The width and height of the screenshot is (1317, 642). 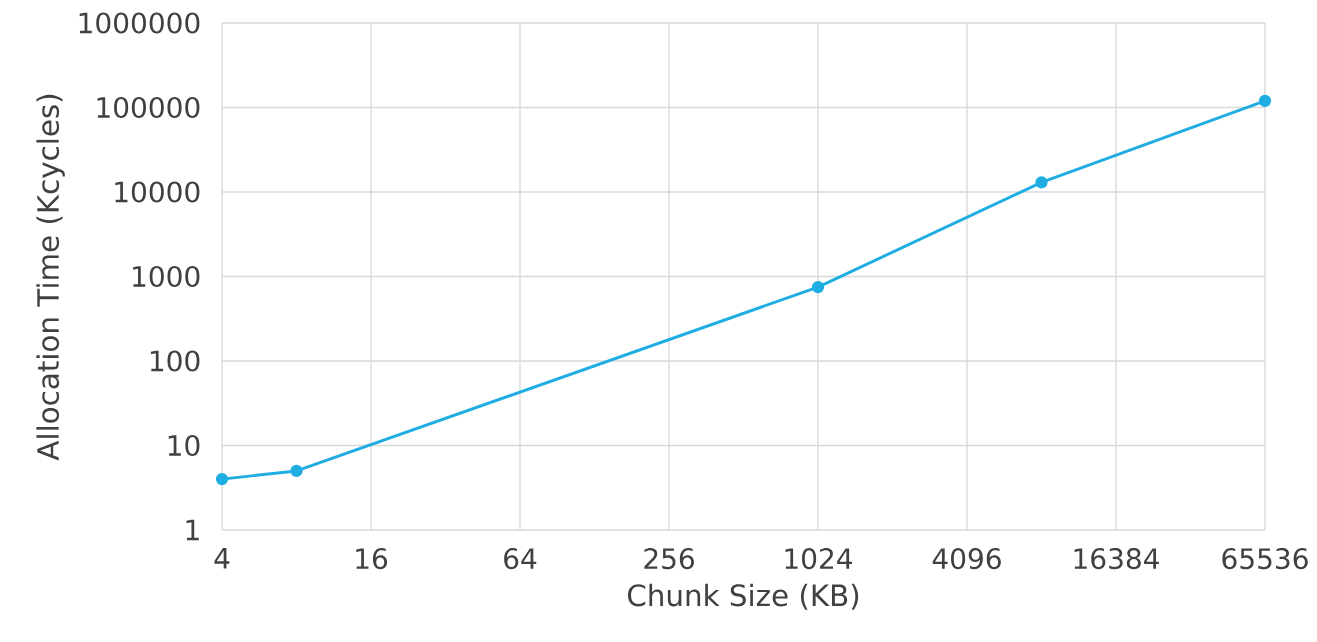 What do you see at coordinates (669, 559) in the screenshot?
I see `x-tick-label: 256` at bounding box center [669, 559].